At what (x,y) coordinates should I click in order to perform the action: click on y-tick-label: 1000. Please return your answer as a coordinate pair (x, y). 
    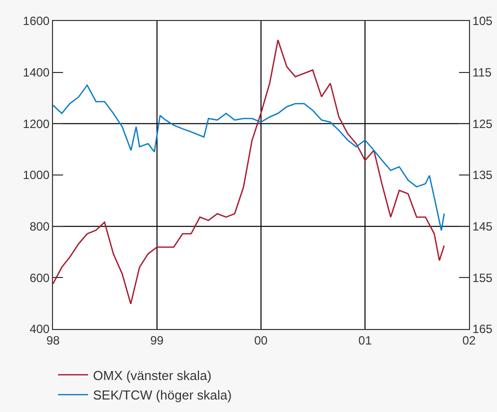
    Looking at the image, I should click on (36, 175).